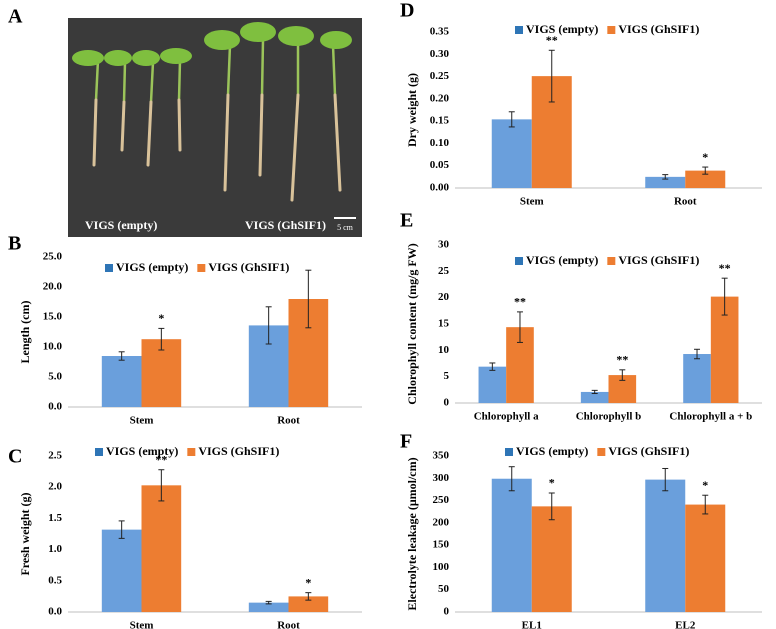 This screenshot has width=776, height=629. I want to click on y-tick-label: 350, so click(441, 456).